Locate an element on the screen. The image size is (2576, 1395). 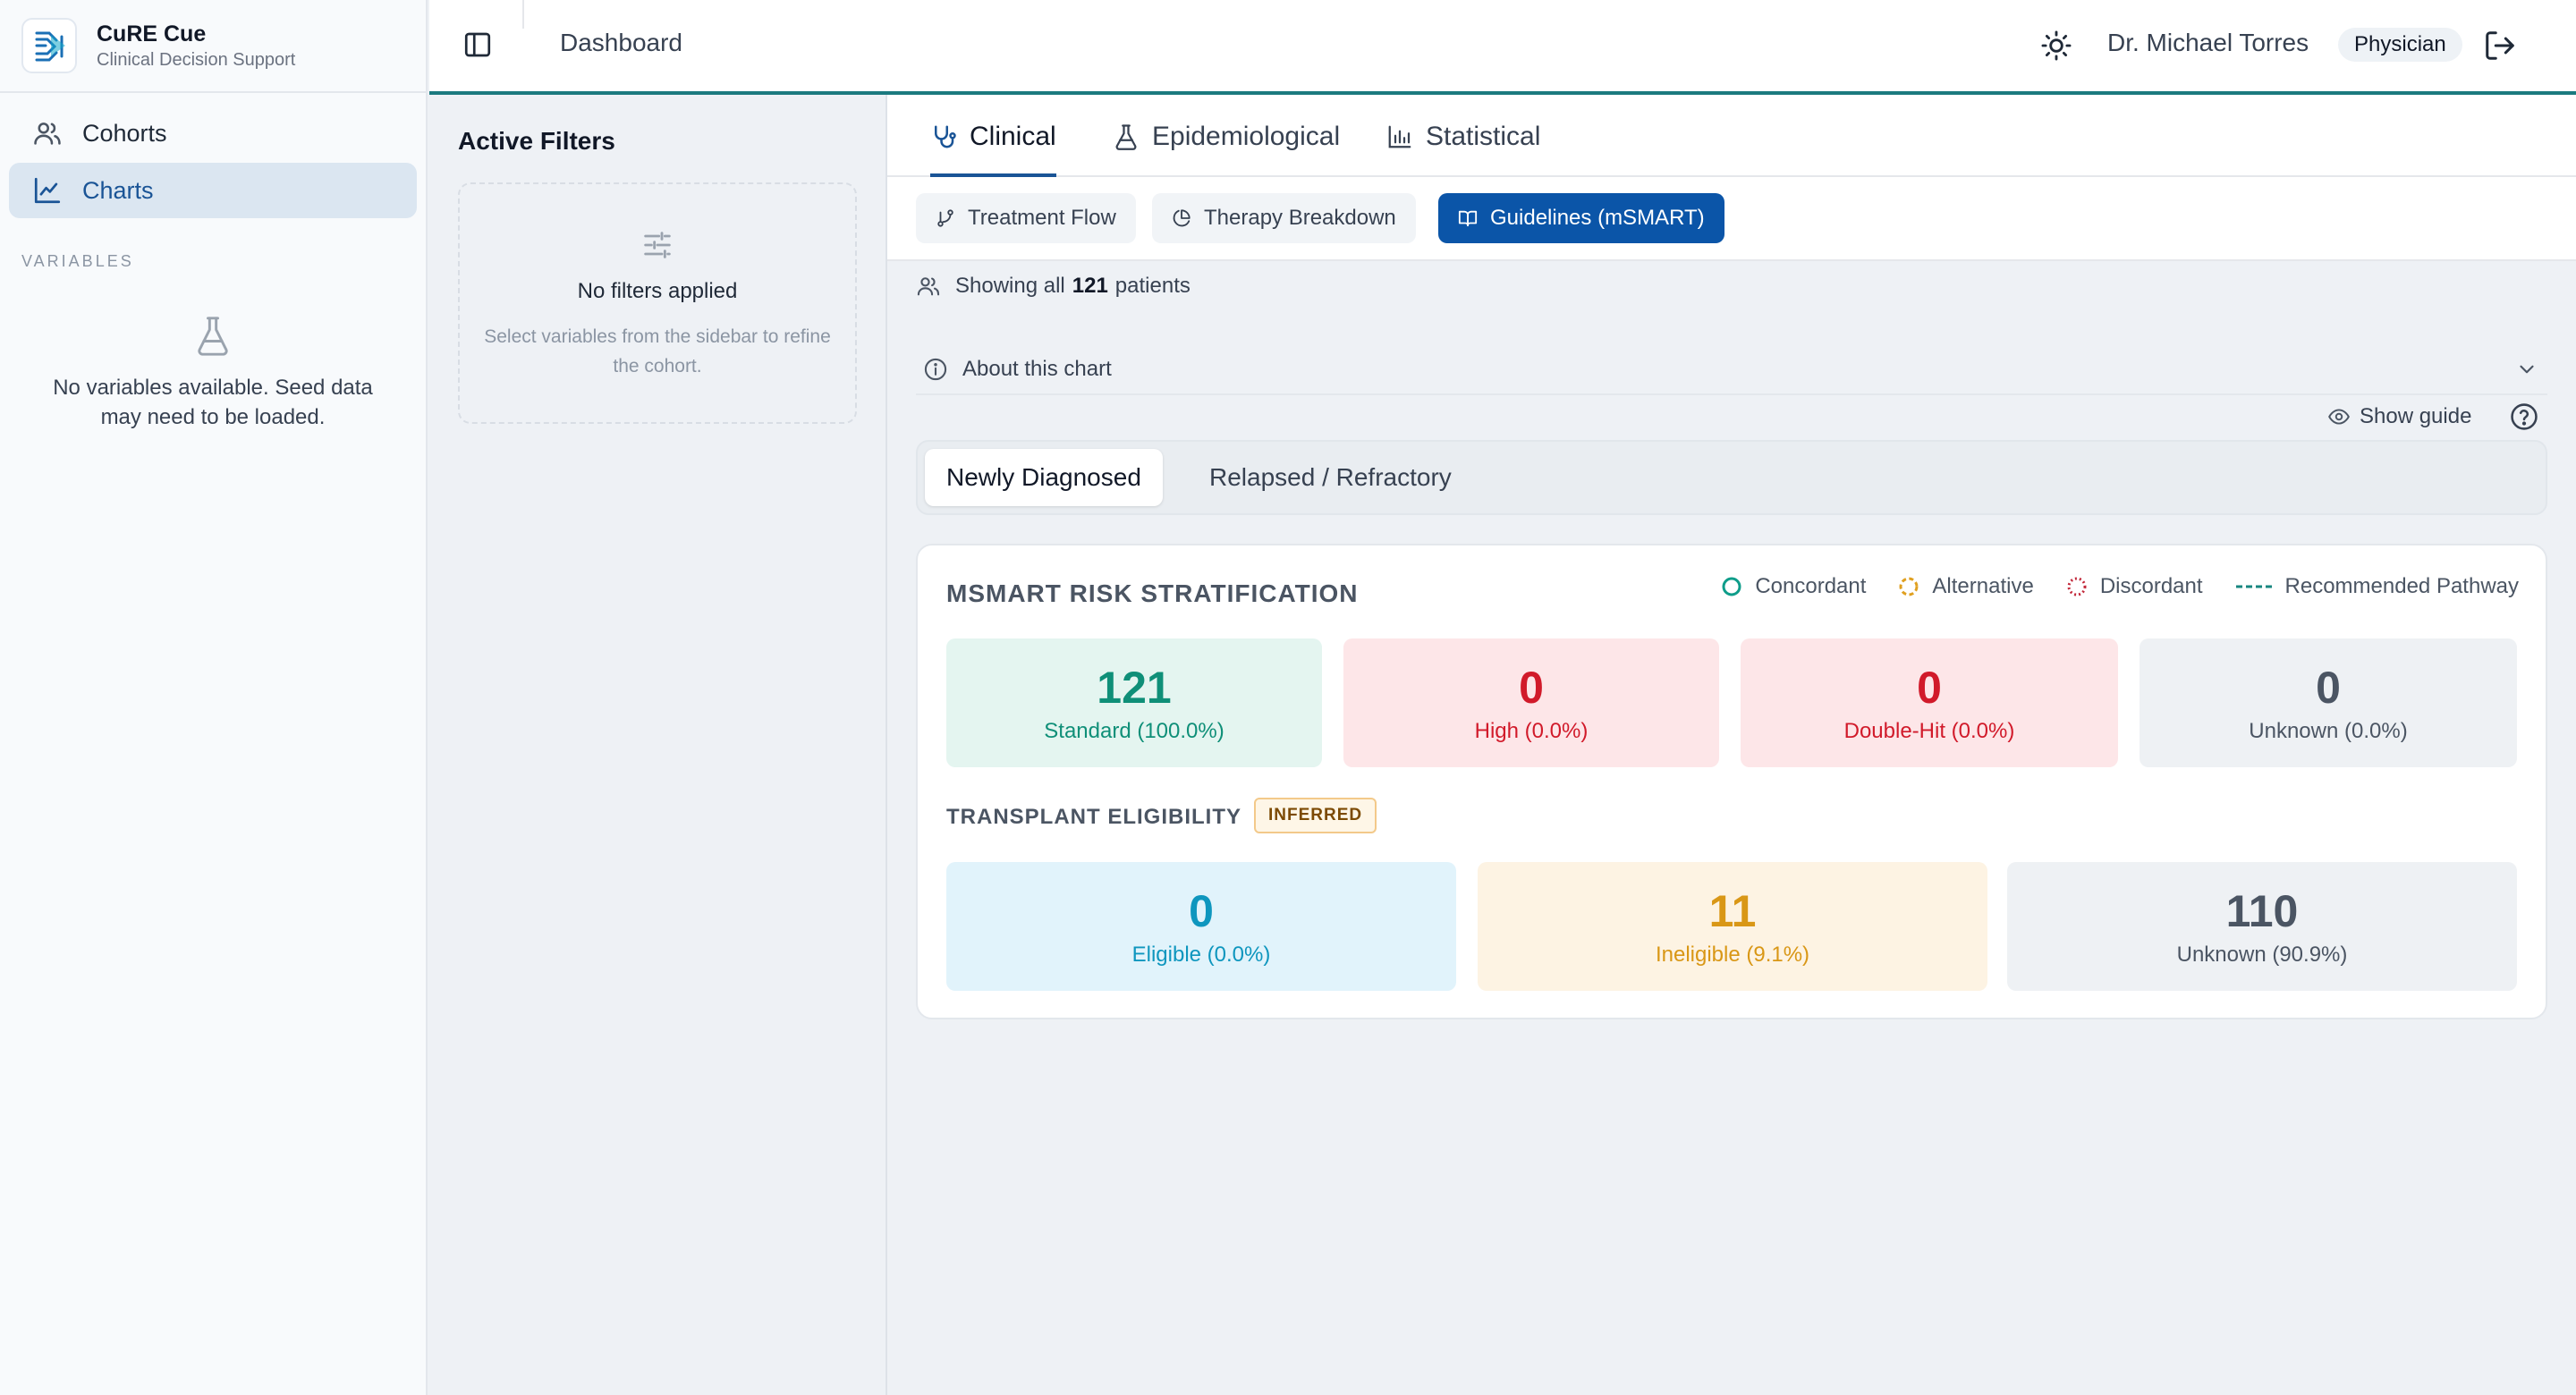
risk-tile-unknown: 0 Unknown (0.0%) is located at coordinates (2328, 702).